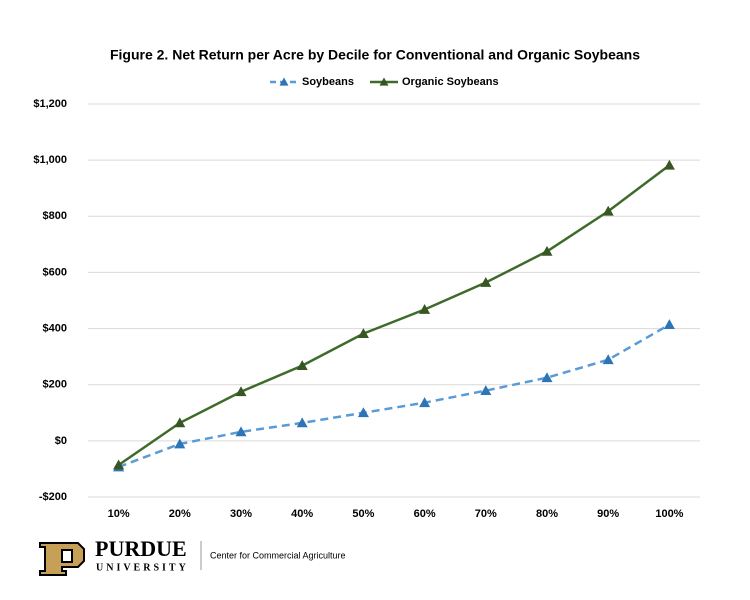 Image resolution: width=750 pixels, height=600 pixels. I want to click on x-tick-label: 100%, so click(669, 514).